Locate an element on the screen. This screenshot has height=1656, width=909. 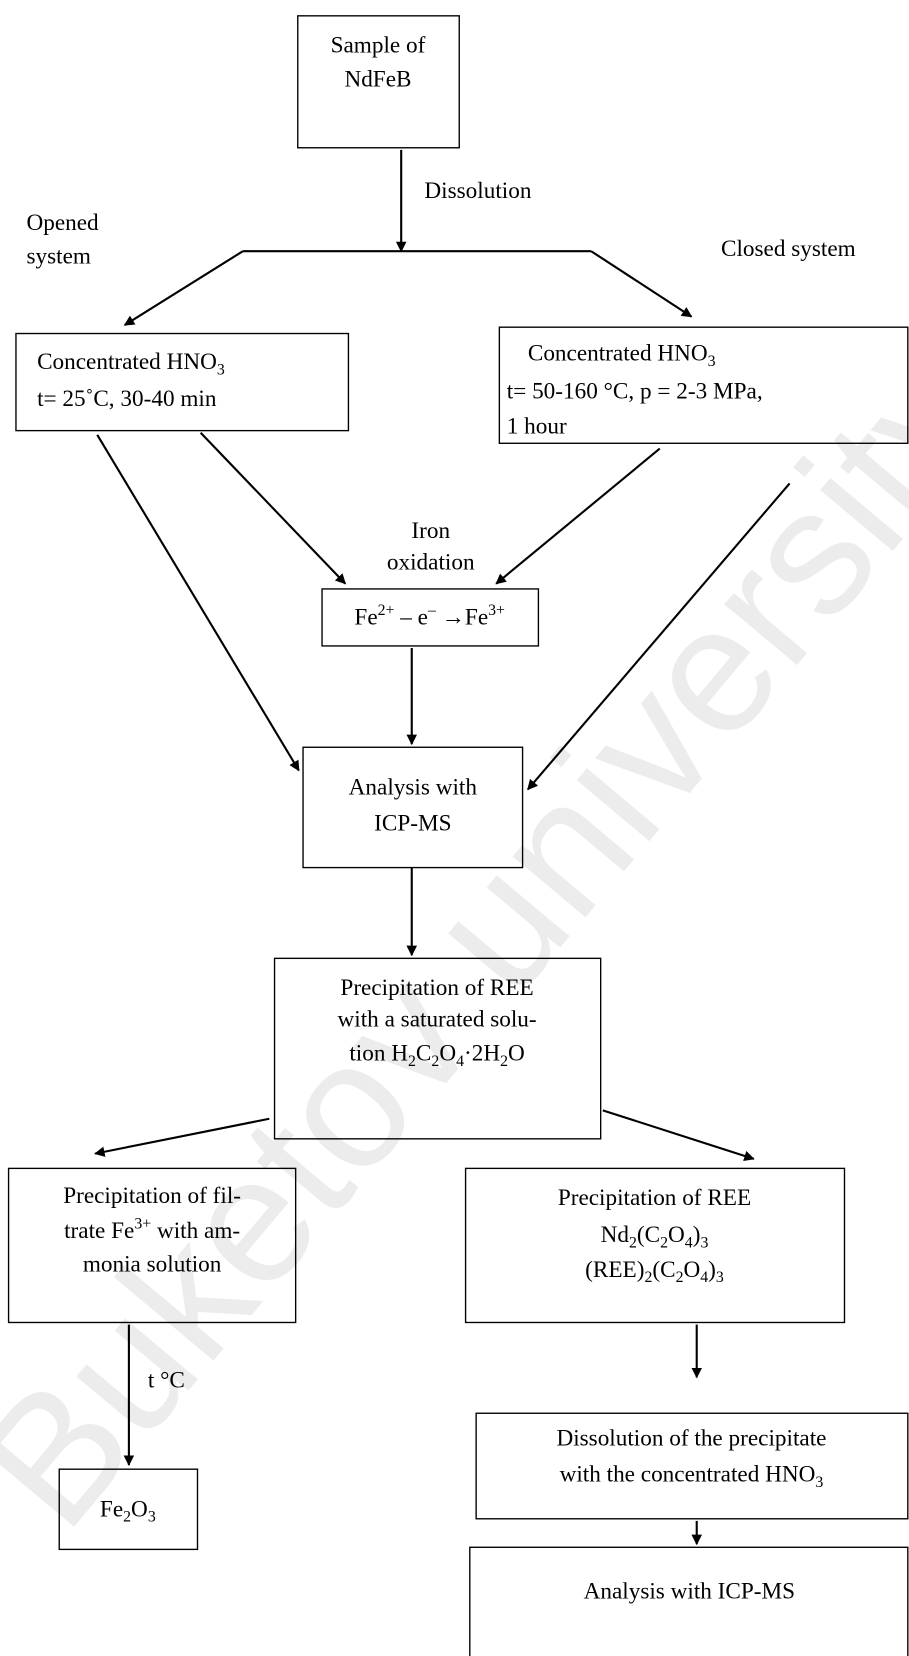
node-text: t= 25˚C, 30-40 min is located at coordinates (127, 399).